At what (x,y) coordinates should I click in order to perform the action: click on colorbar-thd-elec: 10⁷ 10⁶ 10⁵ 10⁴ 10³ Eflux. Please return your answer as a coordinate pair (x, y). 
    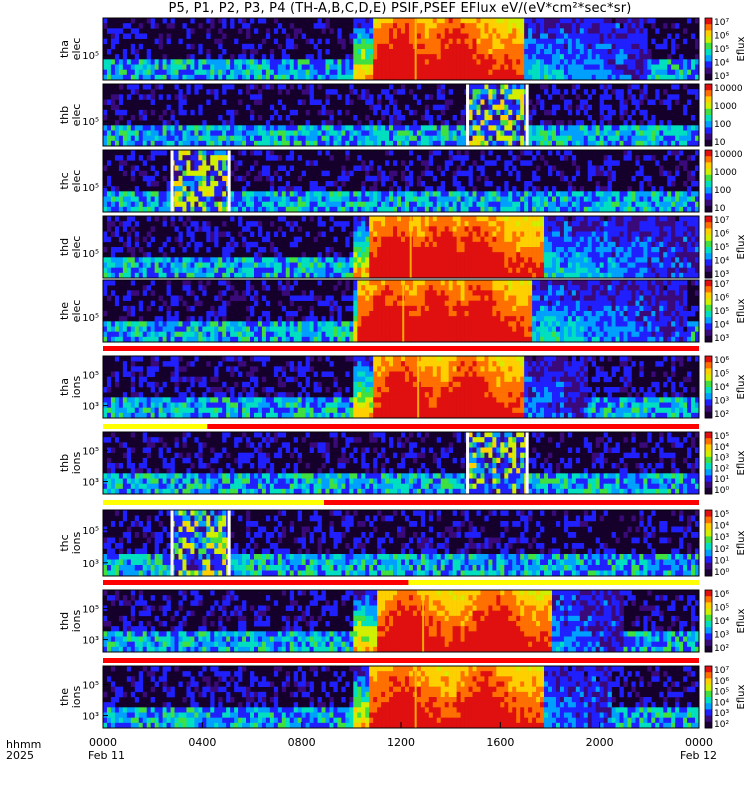
    Looking at the image, I should click on (725, 247).